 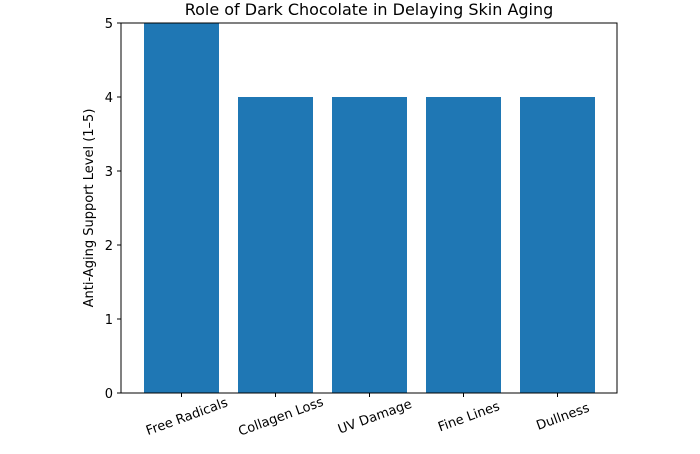 What do you see at coordinates (109, 98) in the screenshot?
I see `y-tick-label: 4` at bounding box center [109, 98].